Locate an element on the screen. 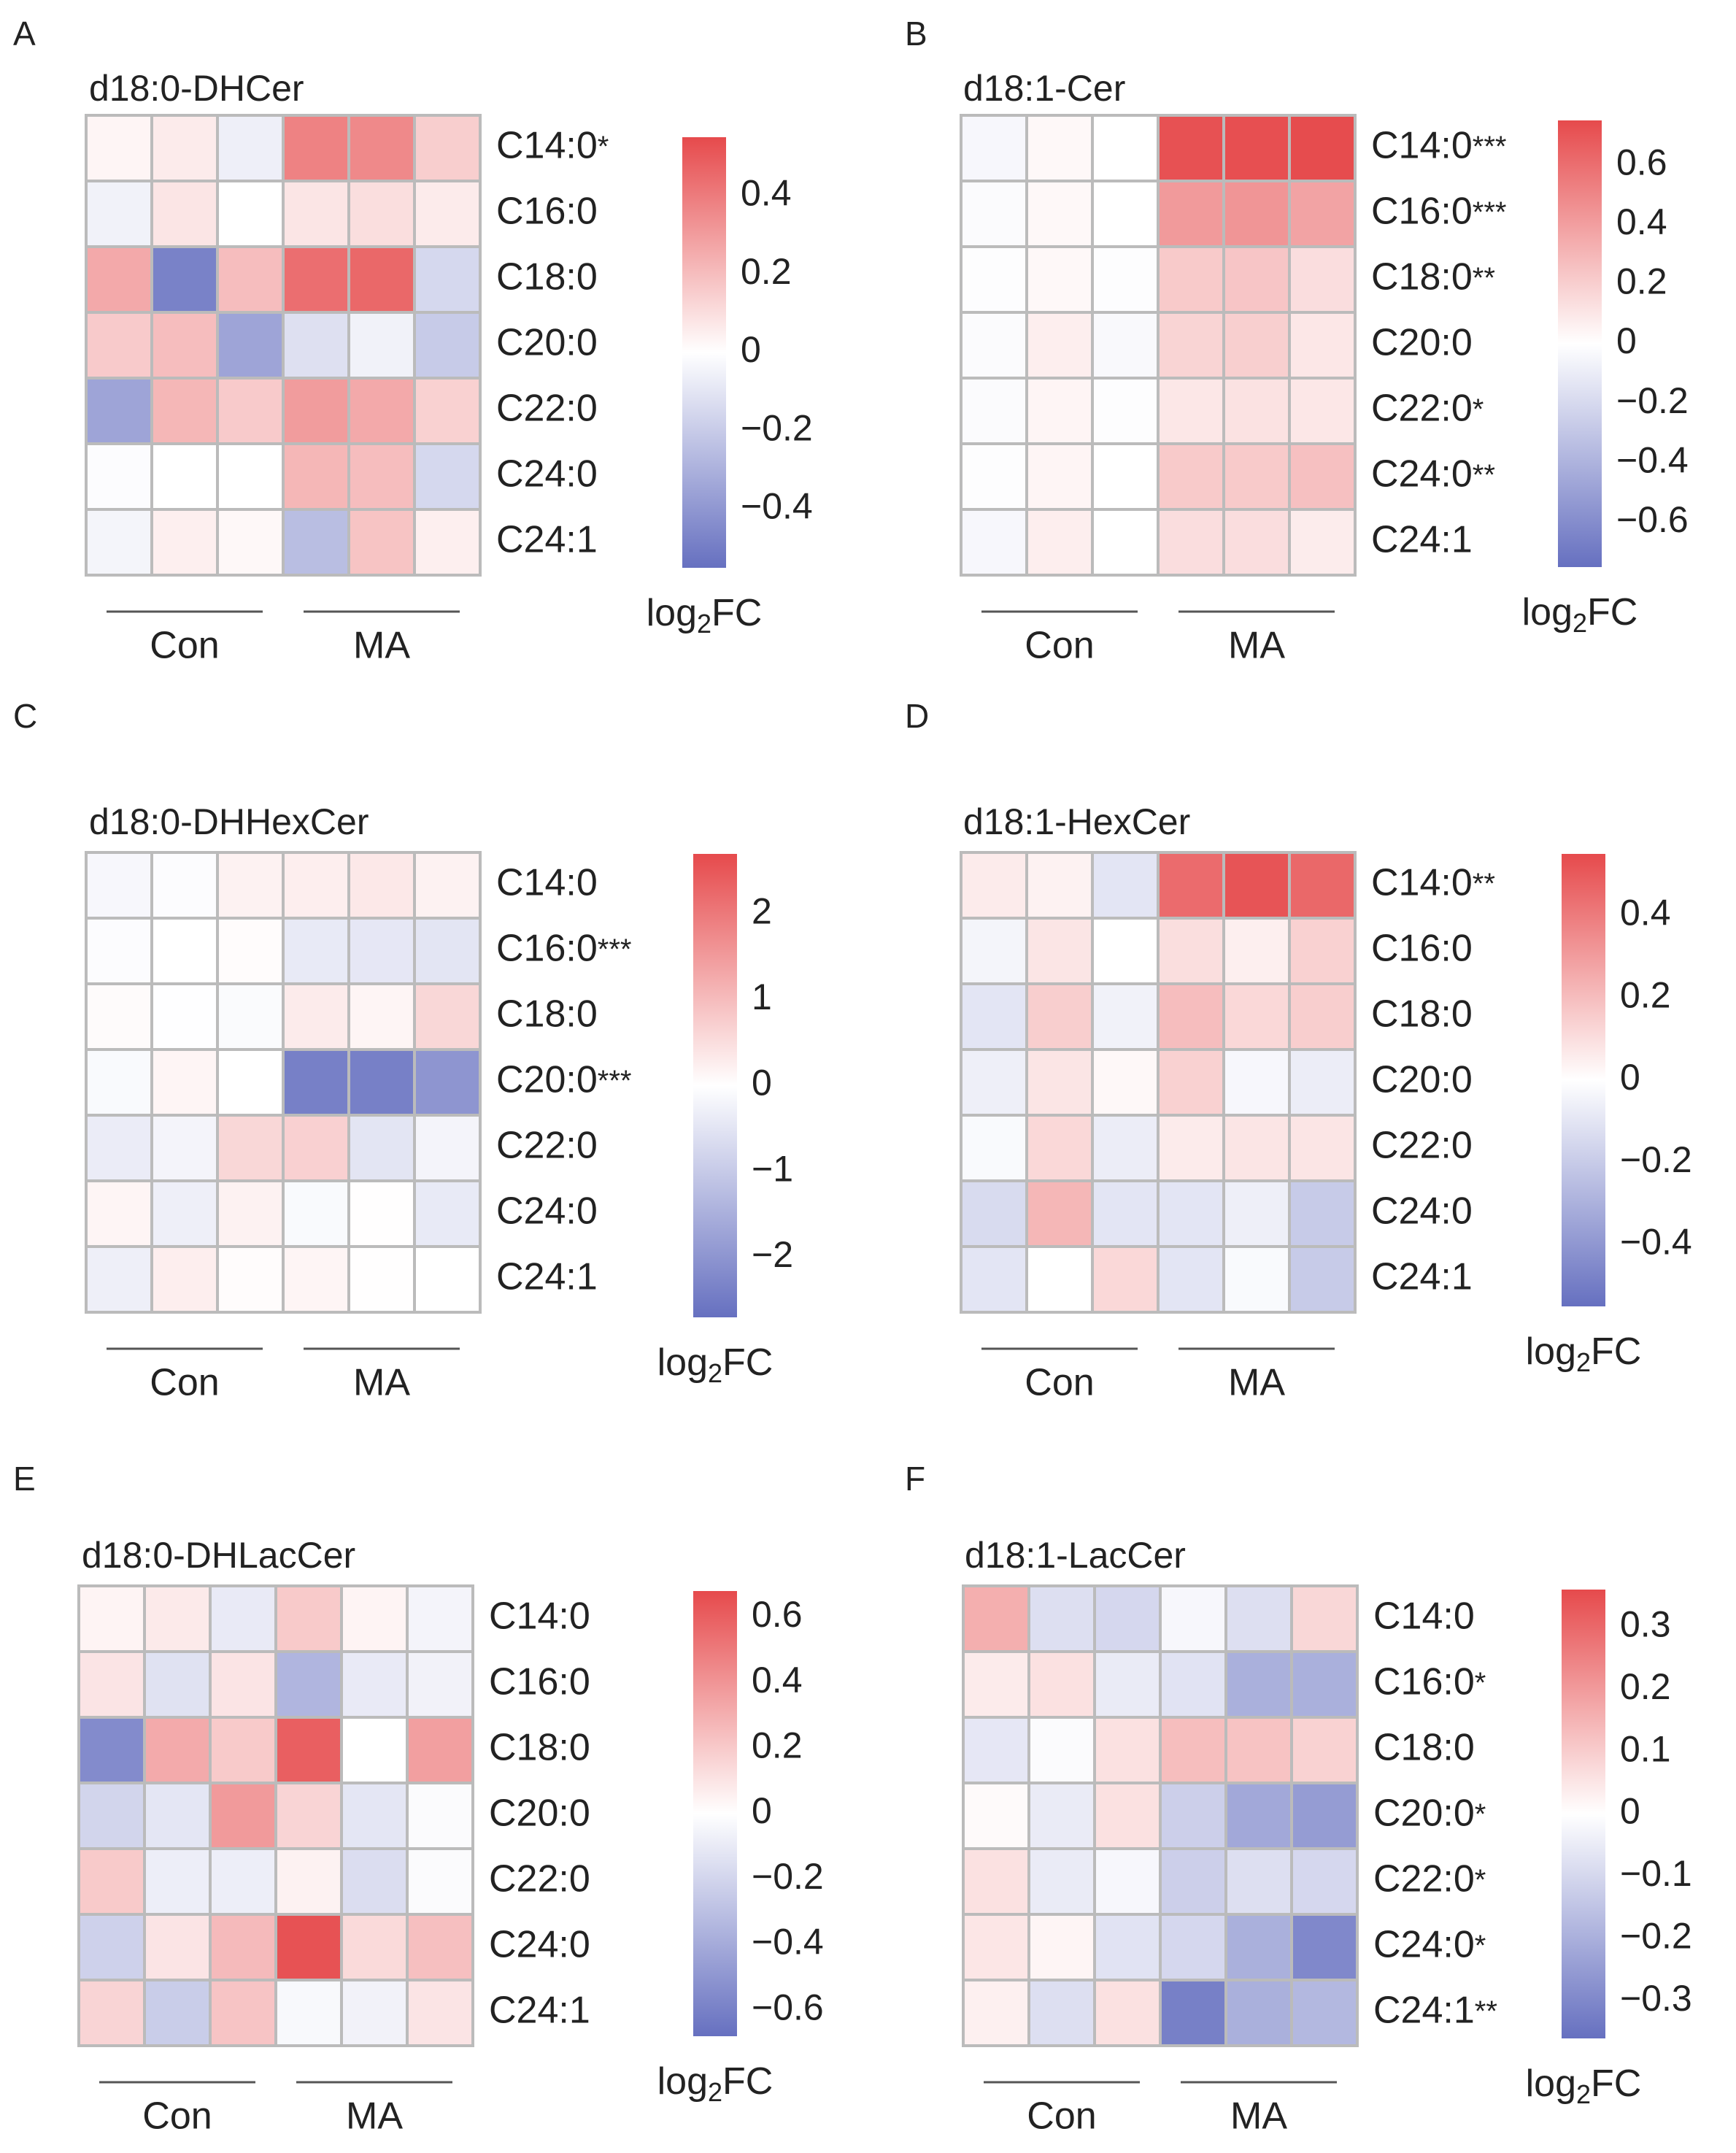  row-label: C20:0*** is located at coordinates (563, 1080).